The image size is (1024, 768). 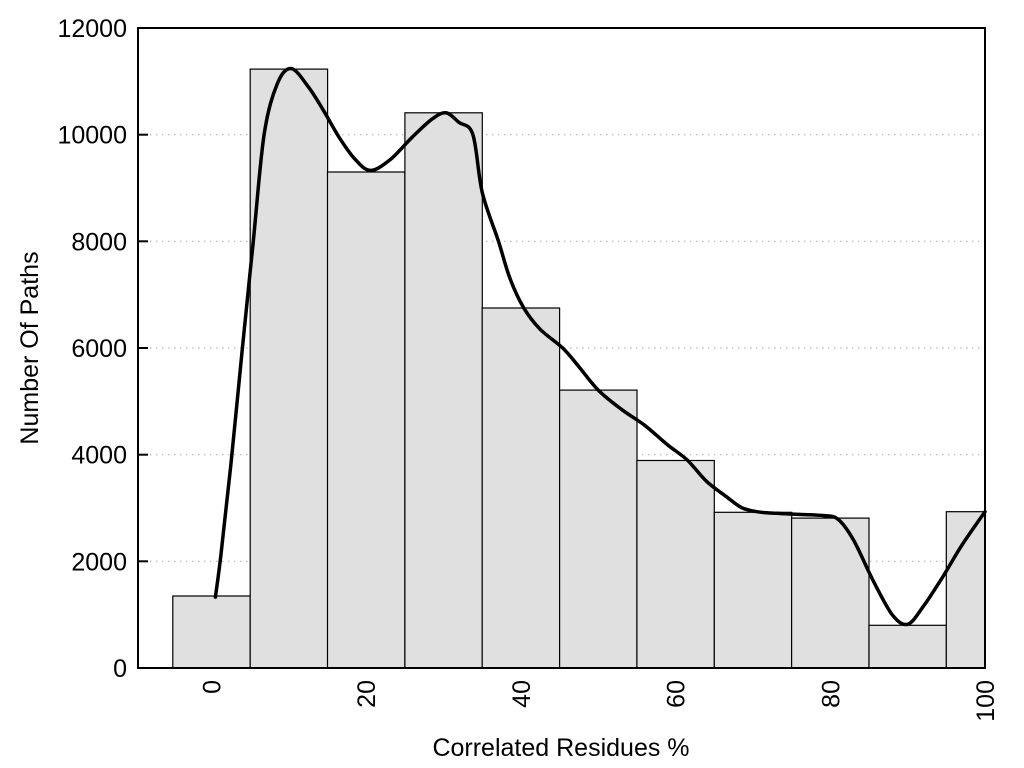 I want to click on x-tick-label: 20, so click(x=367, y=694).